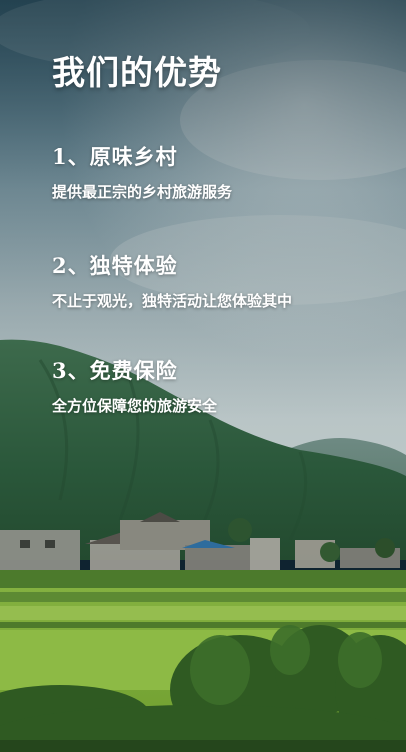 This screenshot has height=752, width=406. Describe the element at coordinates (222, 385) in the screenshot. I see `feature-item-free-insurance: 3、免费保险 全方位保障您的旅游安全` at that location.